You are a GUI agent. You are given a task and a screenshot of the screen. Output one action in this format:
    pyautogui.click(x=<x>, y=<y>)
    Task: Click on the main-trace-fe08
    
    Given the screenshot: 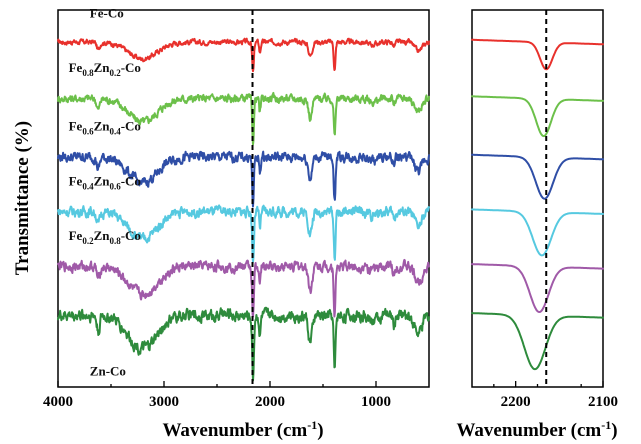 What is the action you would take?
    pyautogui.click(x=243, y=118)
    